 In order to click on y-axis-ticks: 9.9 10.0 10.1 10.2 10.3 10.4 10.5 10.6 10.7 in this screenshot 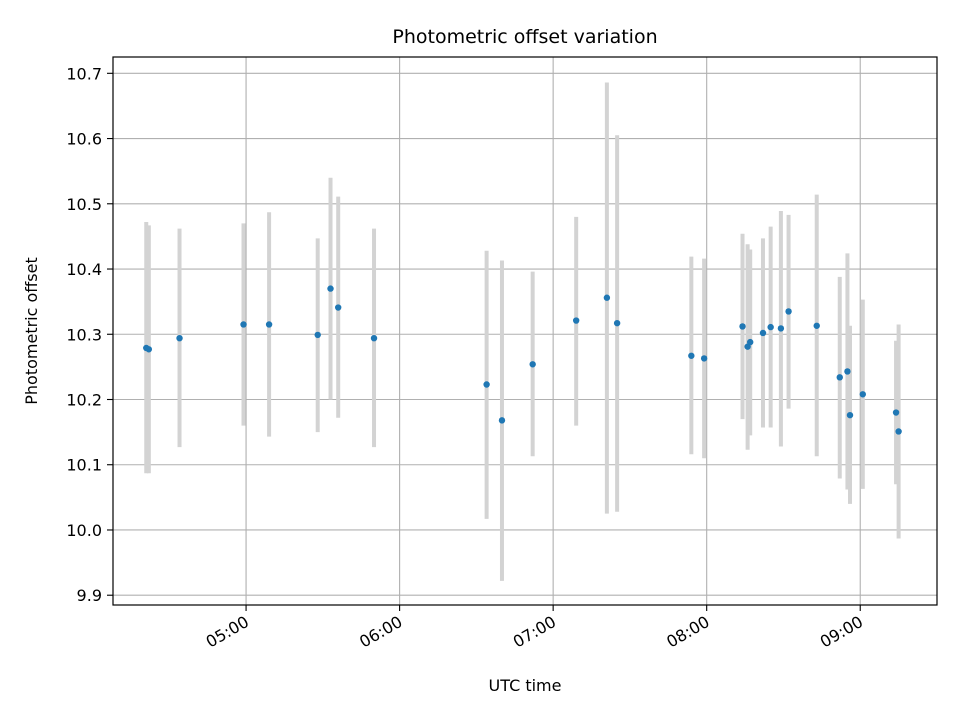, I will do `click(89, 334)`.